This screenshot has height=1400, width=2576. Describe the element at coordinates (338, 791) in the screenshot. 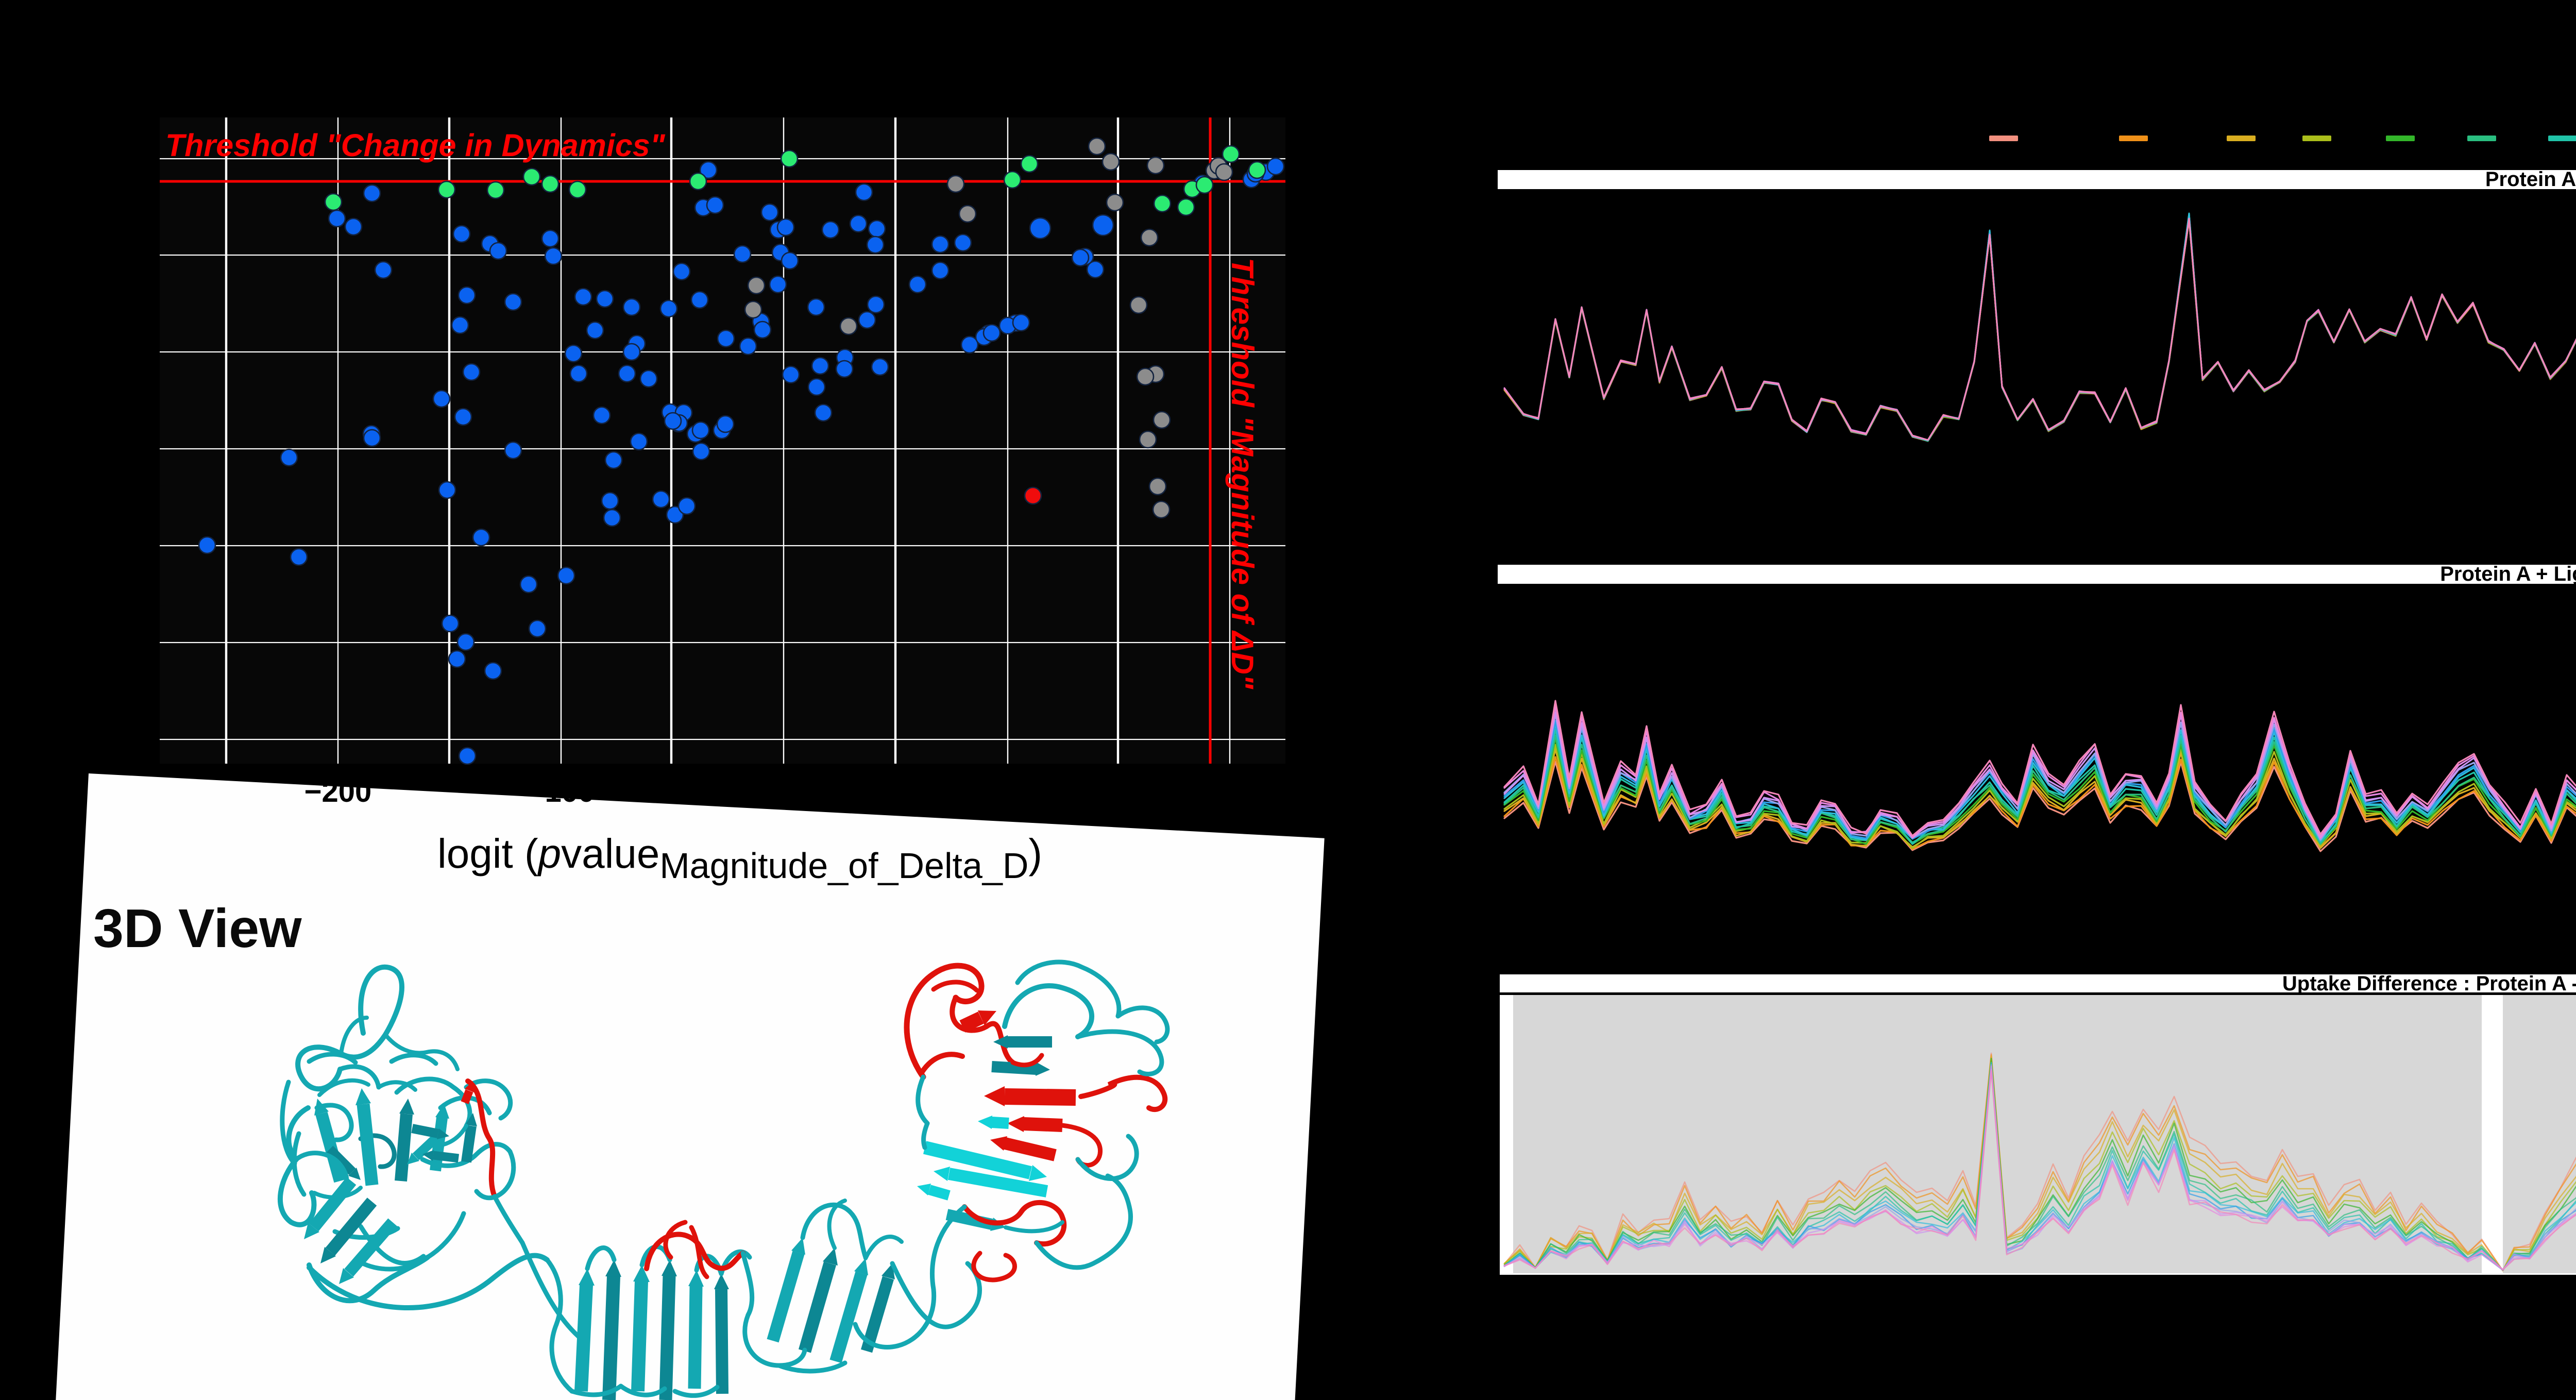

I see `svg-text: −200` at that location.